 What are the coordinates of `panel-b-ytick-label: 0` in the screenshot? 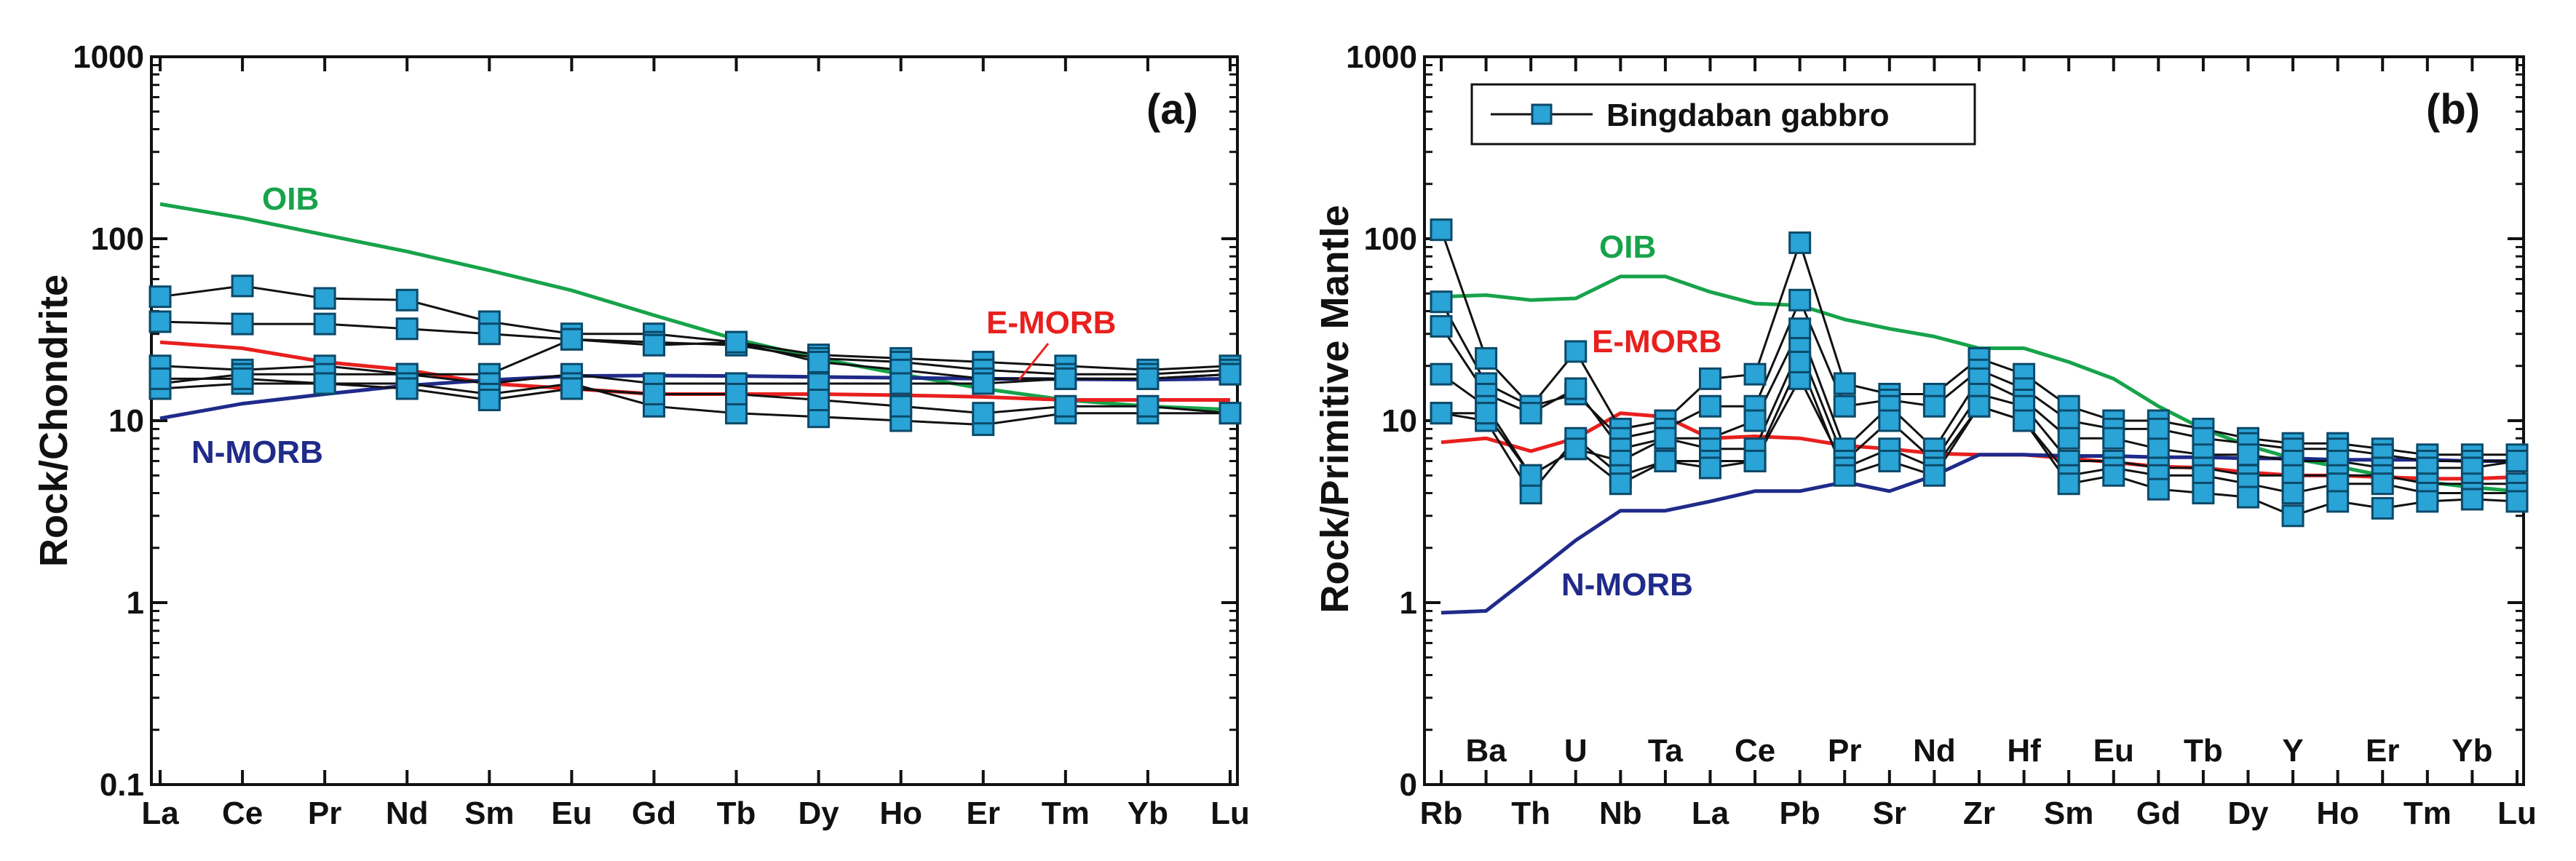 It's located at (1408, 785).